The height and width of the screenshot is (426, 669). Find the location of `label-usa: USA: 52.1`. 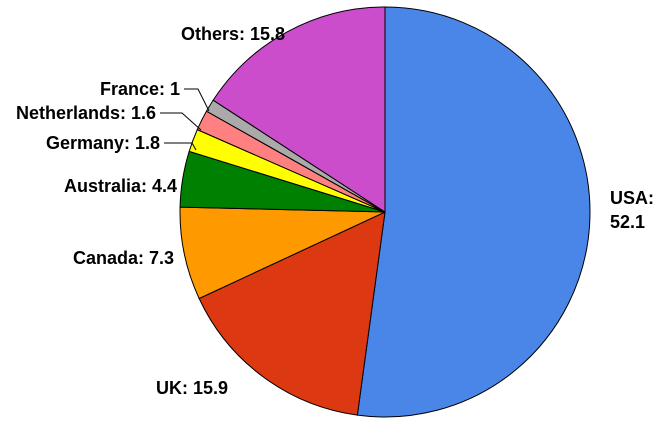

label-usa: USA: 52.1 is located at coordinates (632, 210).